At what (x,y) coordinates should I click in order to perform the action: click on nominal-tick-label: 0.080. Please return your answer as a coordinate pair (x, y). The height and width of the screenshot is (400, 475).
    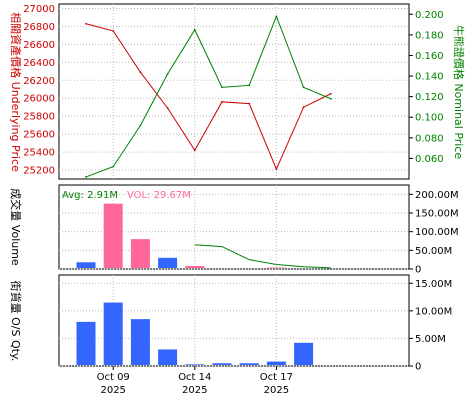
    Looking at the image, I should click on (429, 138).